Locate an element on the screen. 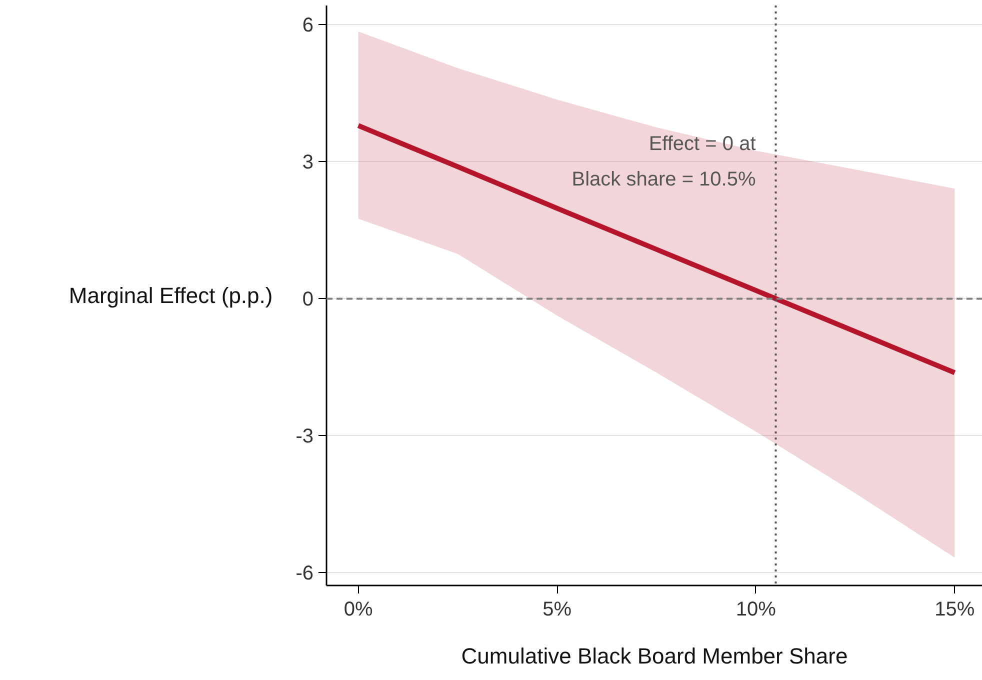  y-axis-title: Marginal Effect (p.p.) is located at coordinates (170, 295).